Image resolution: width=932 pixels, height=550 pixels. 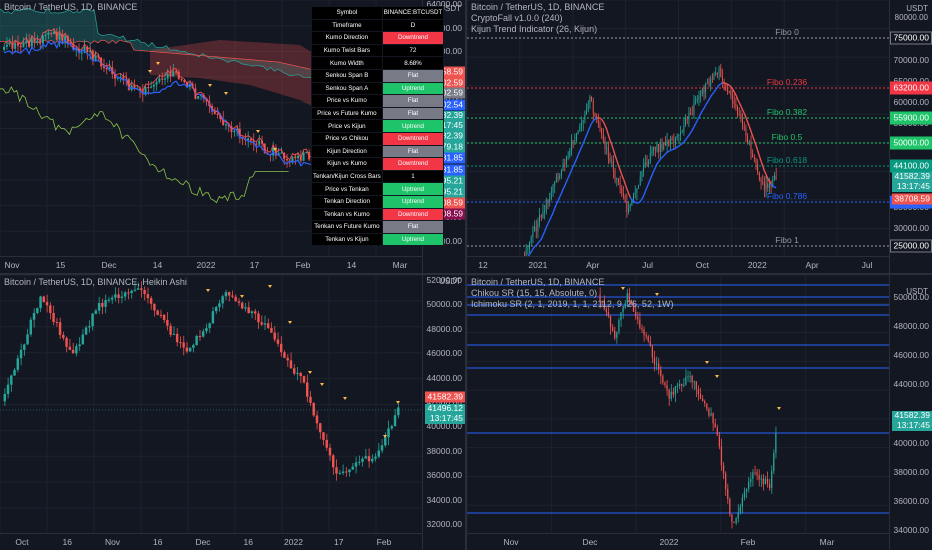 I want to click on symbol-title: Bitcoin / TetherUS, 1D, BINANCE, so click(x=71, y=7).